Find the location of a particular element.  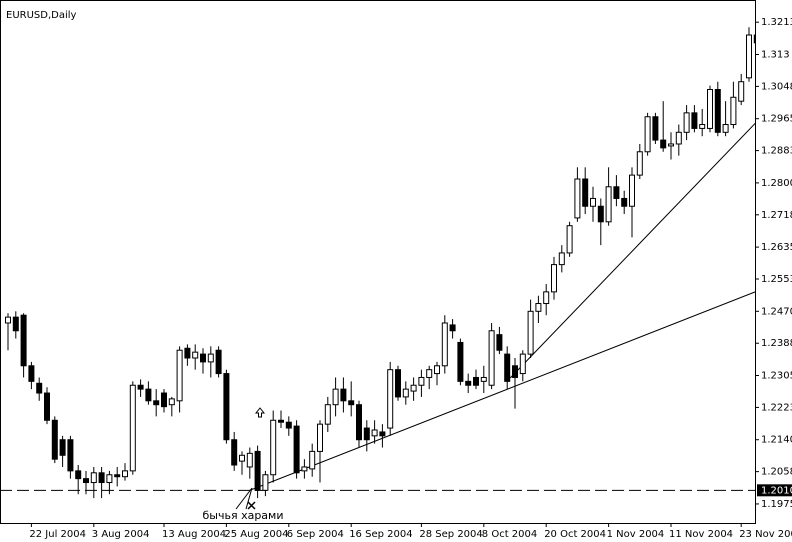

x-tick-label: 6 Sep 2004 is located at coordinates (315, 534).